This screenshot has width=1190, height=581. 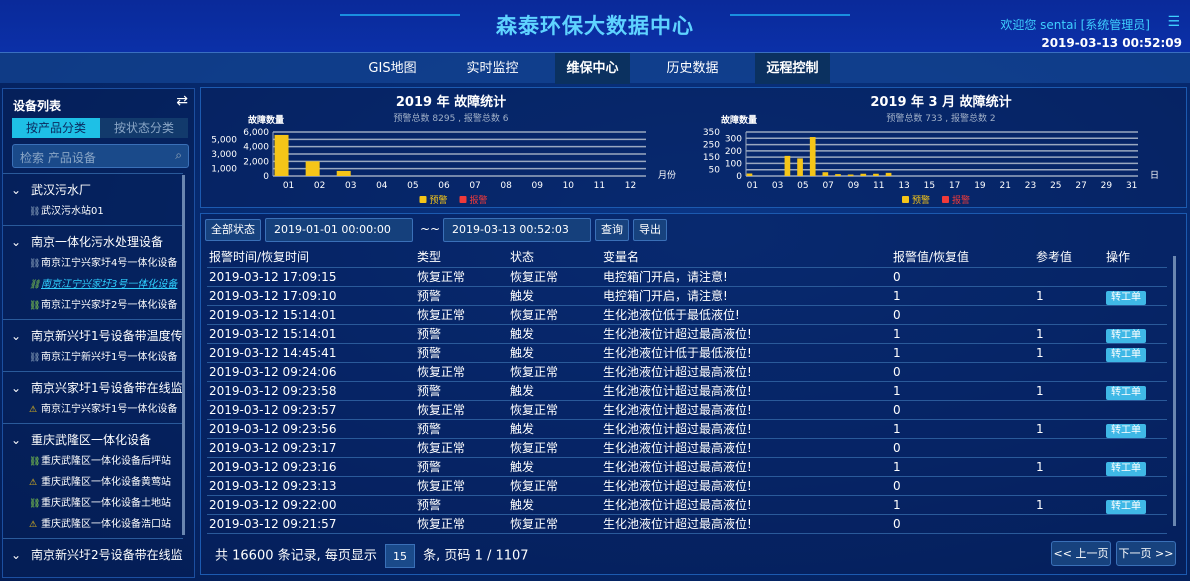 I want to click on device-item: ⛓南京江宁兴家圩4号一体化设备, so click(x=93, y=263).